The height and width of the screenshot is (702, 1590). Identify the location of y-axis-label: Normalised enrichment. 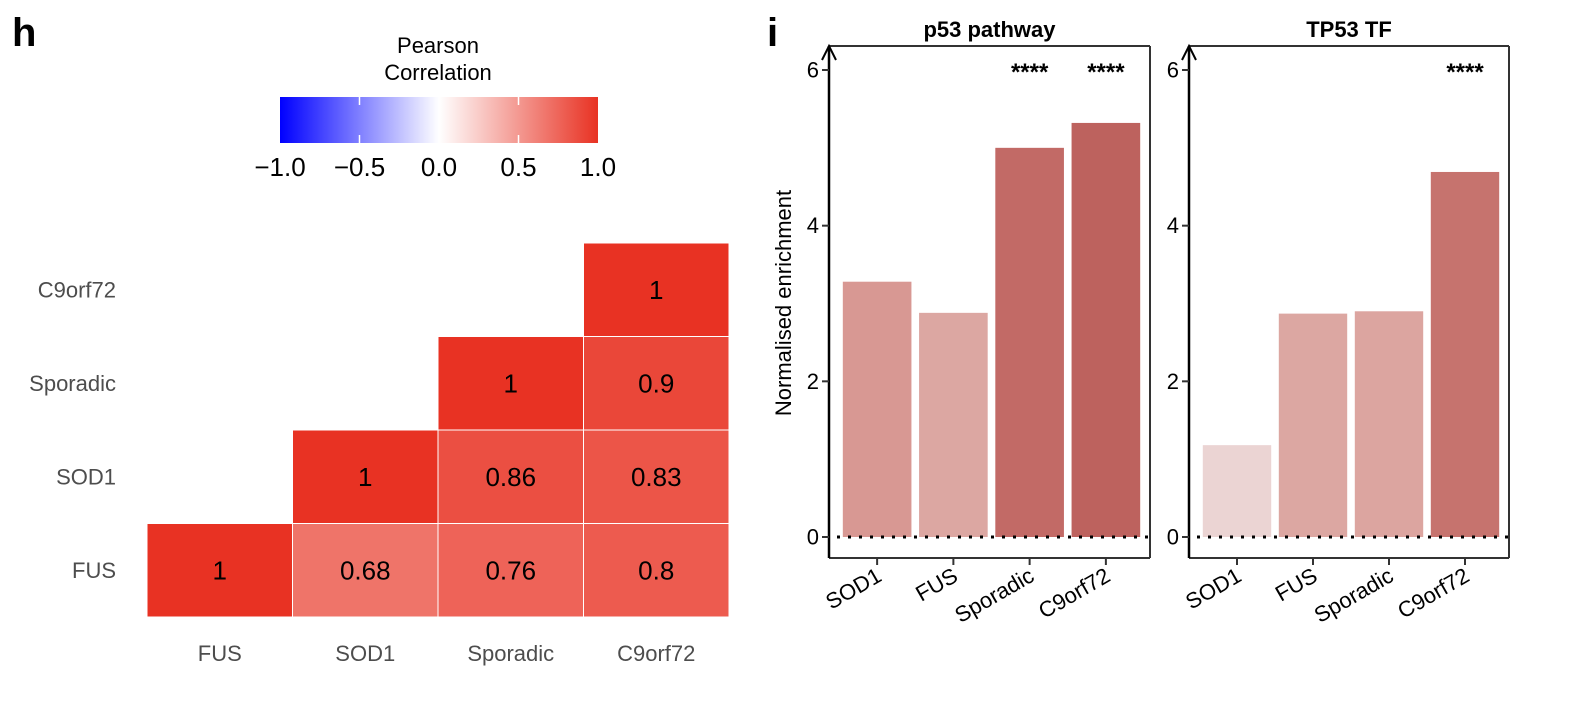
(783, 303).